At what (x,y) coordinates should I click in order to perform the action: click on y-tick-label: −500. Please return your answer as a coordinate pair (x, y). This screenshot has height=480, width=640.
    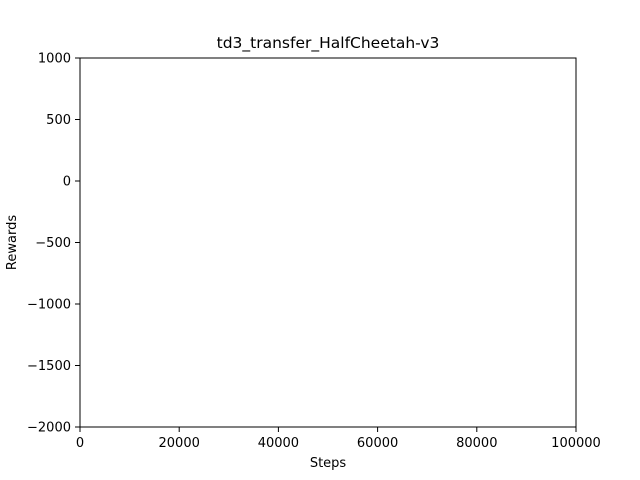
    Looking at the image, I should click on (53, 243).